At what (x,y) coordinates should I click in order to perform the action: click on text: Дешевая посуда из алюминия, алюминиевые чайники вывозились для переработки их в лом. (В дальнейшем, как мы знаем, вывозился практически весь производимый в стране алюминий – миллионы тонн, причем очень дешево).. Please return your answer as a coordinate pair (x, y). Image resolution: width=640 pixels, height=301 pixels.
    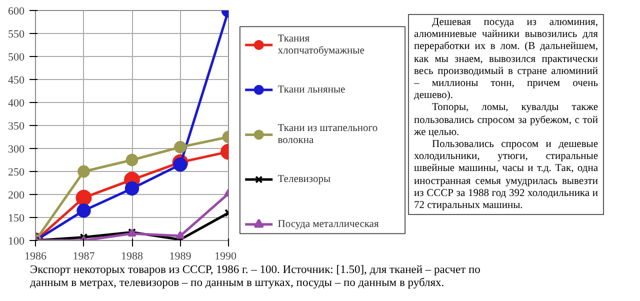
    Looking at the image, I should click on (506, 59).